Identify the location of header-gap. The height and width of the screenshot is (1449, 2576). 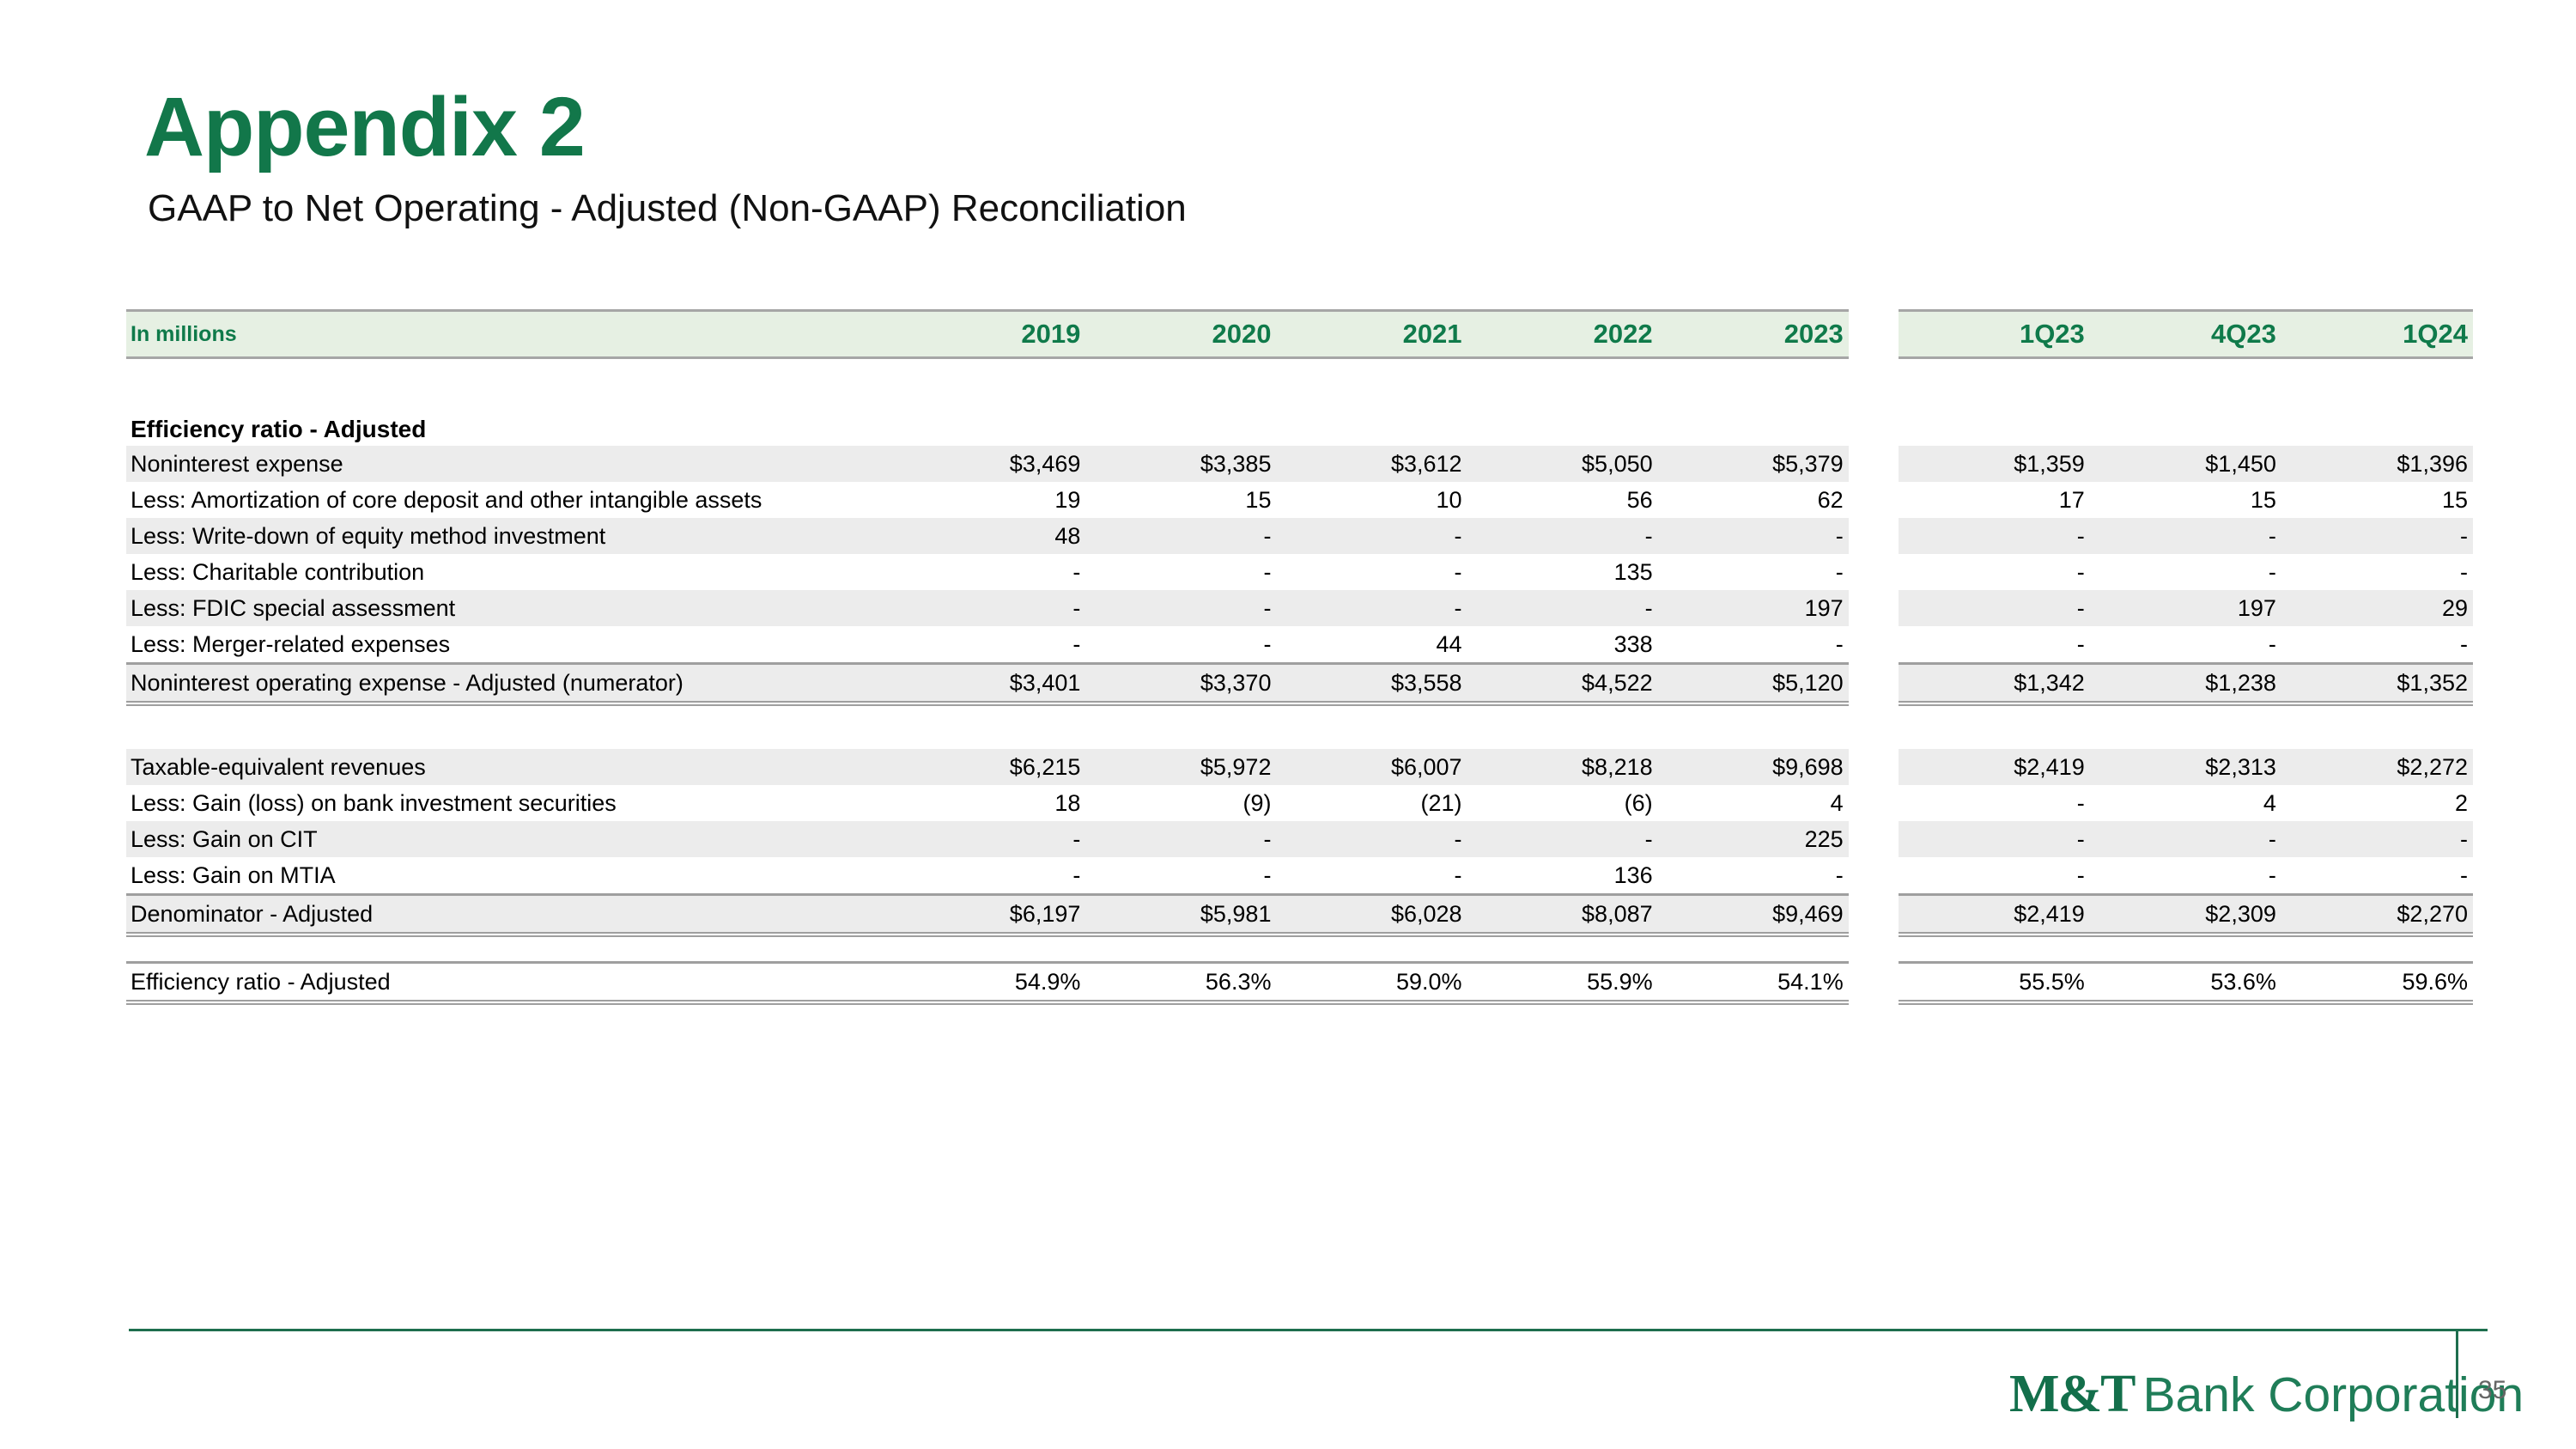
(1873, 334).